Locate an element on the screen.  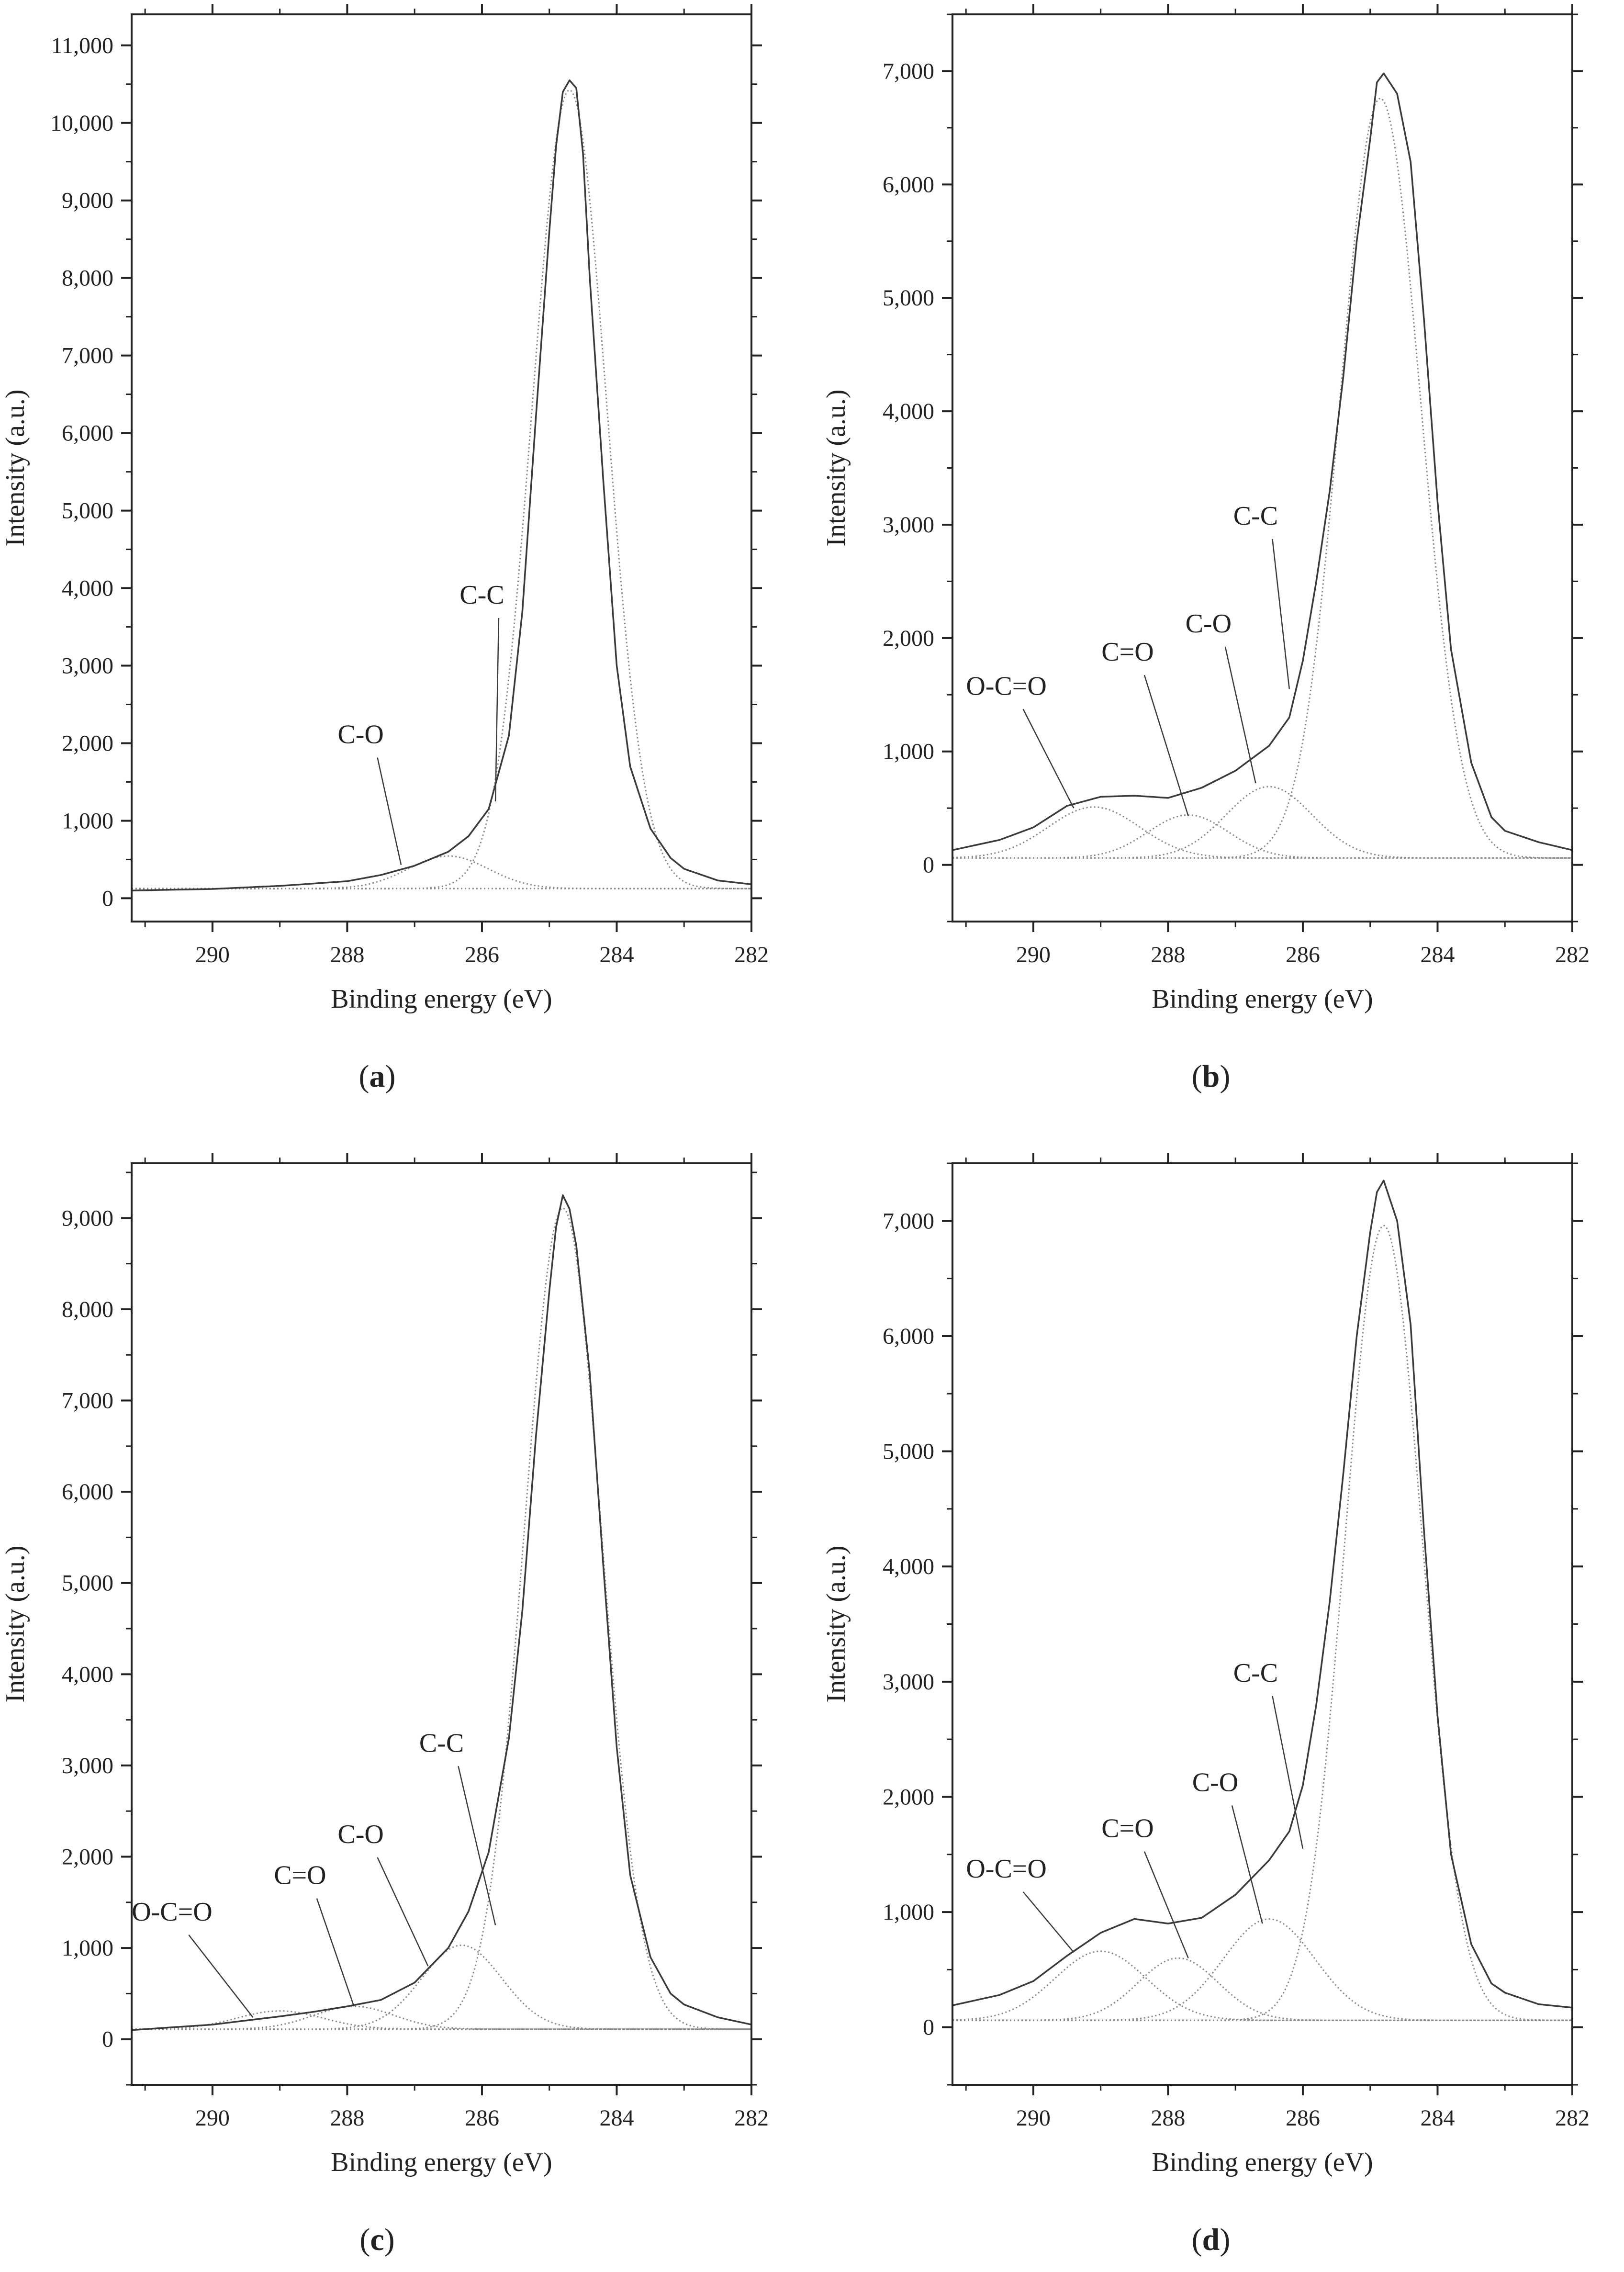
annotation-o-c-o-c: O-C=O is located at coordinates (172, 1912).